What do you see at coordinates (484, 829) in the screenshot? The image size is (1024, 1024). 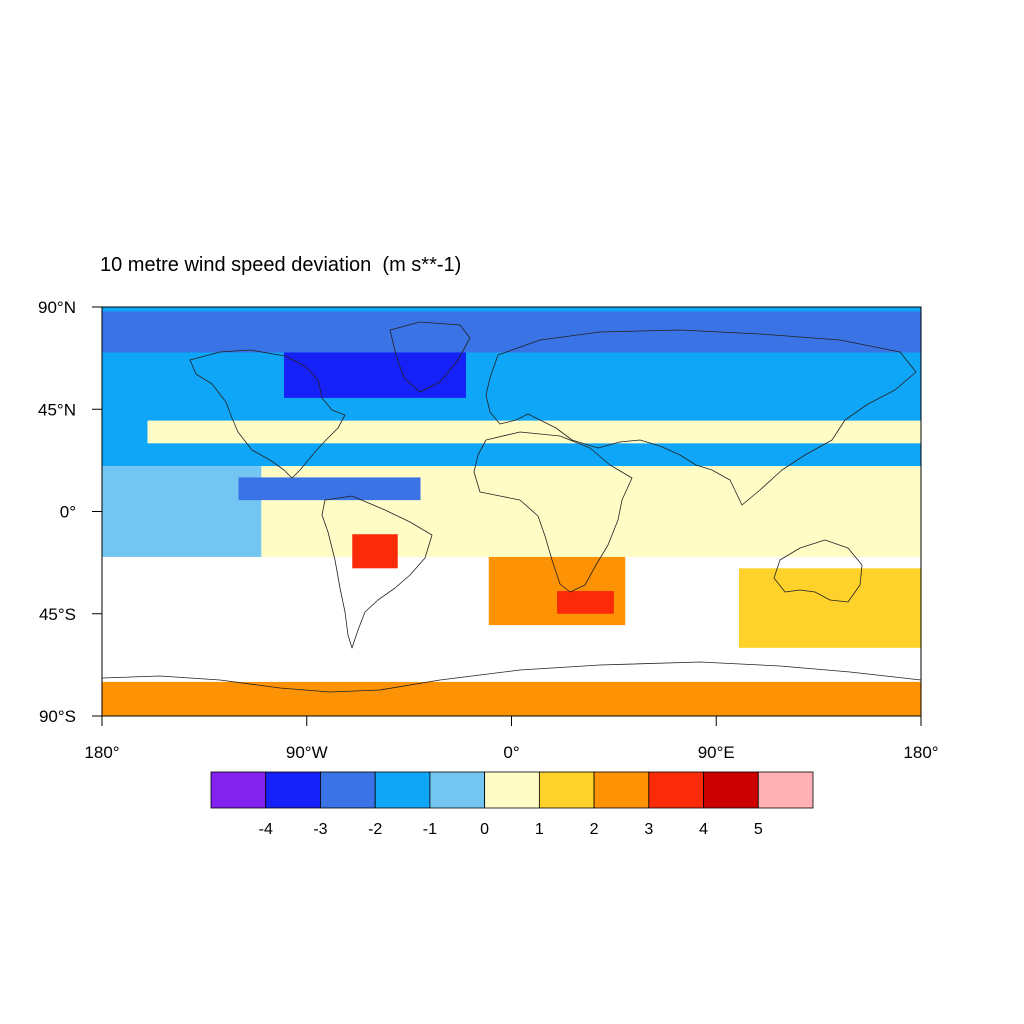 I see `colorbar-label: 0` at bounding box center [484, 829].